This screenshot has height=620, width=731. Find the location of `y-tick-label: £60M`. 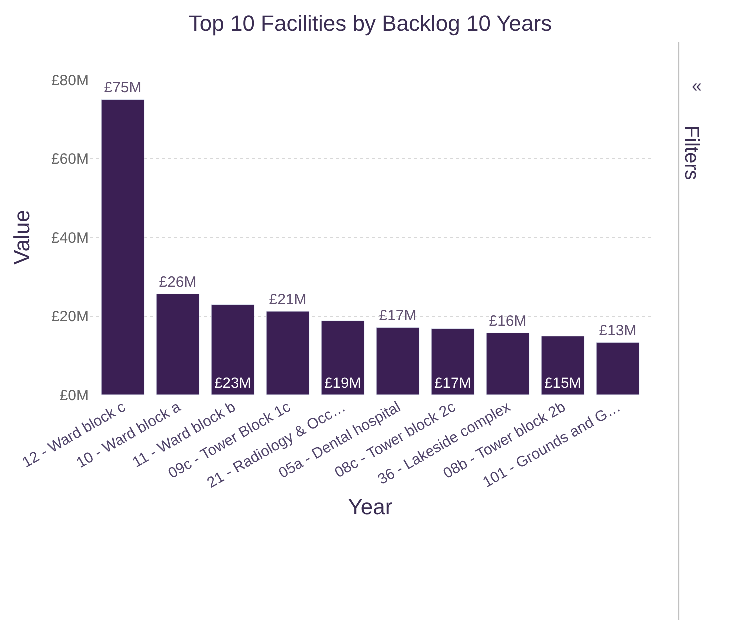

y-tick-label: £60M is located at coordinates (70, 159).